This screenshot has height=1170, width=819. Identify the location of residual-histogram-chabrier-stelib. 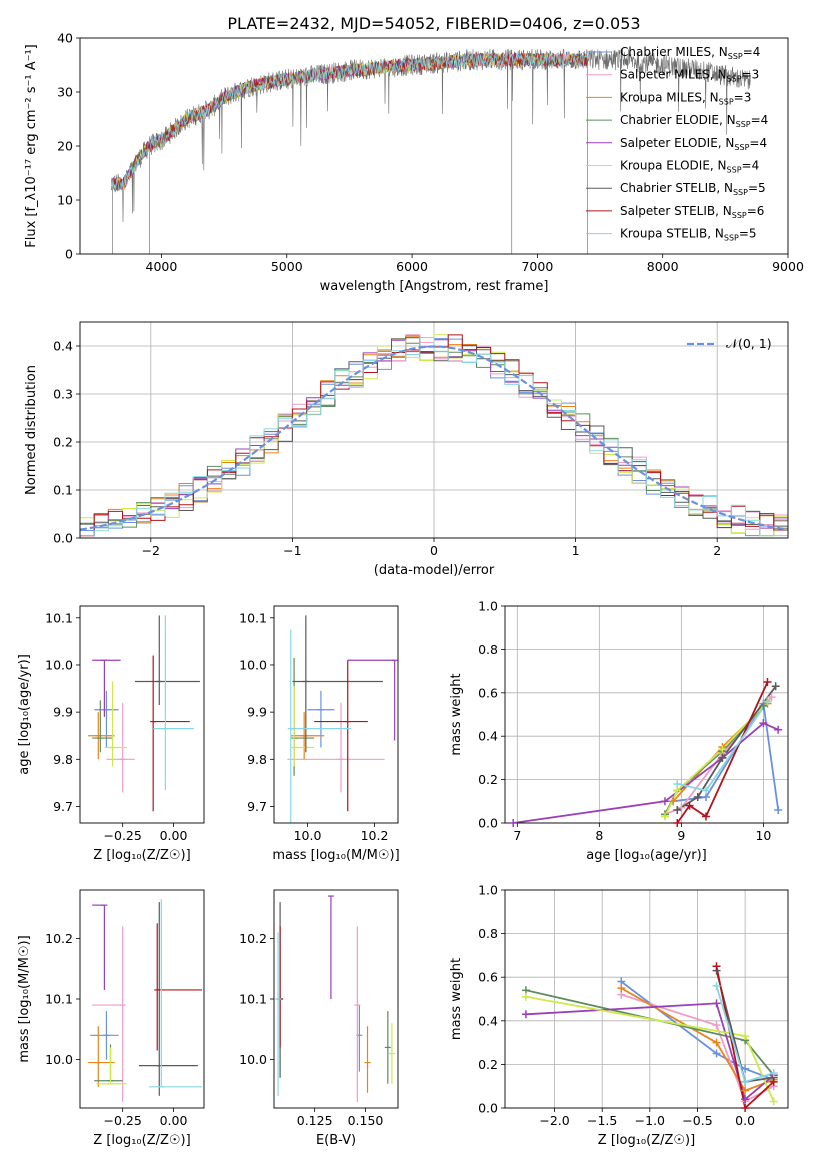
(434, 432).